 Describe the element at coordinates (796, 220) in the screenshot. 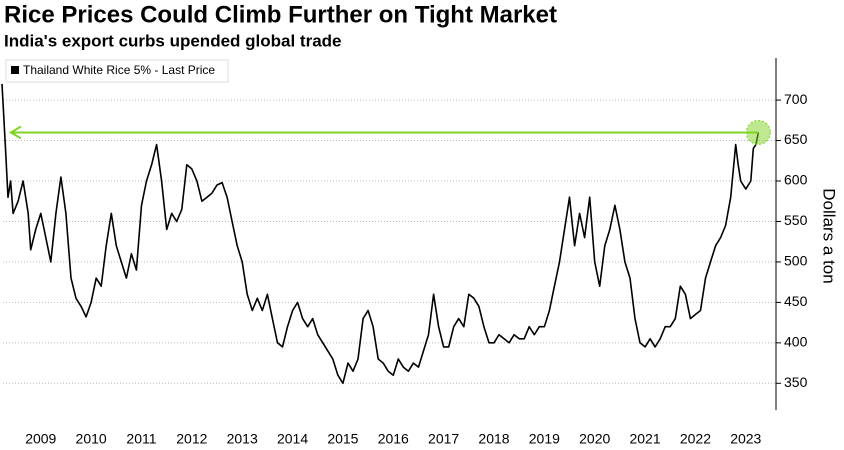

I see `y-tick-label: 550` at that location.